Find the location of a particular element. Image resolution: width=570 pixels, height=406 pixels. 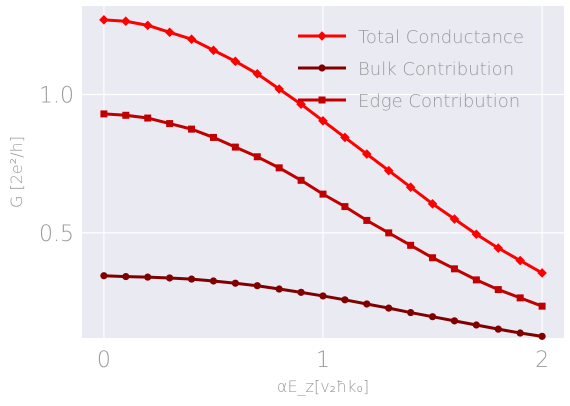

legend-label: Edge Contribution is located at coordinates (439, 101).